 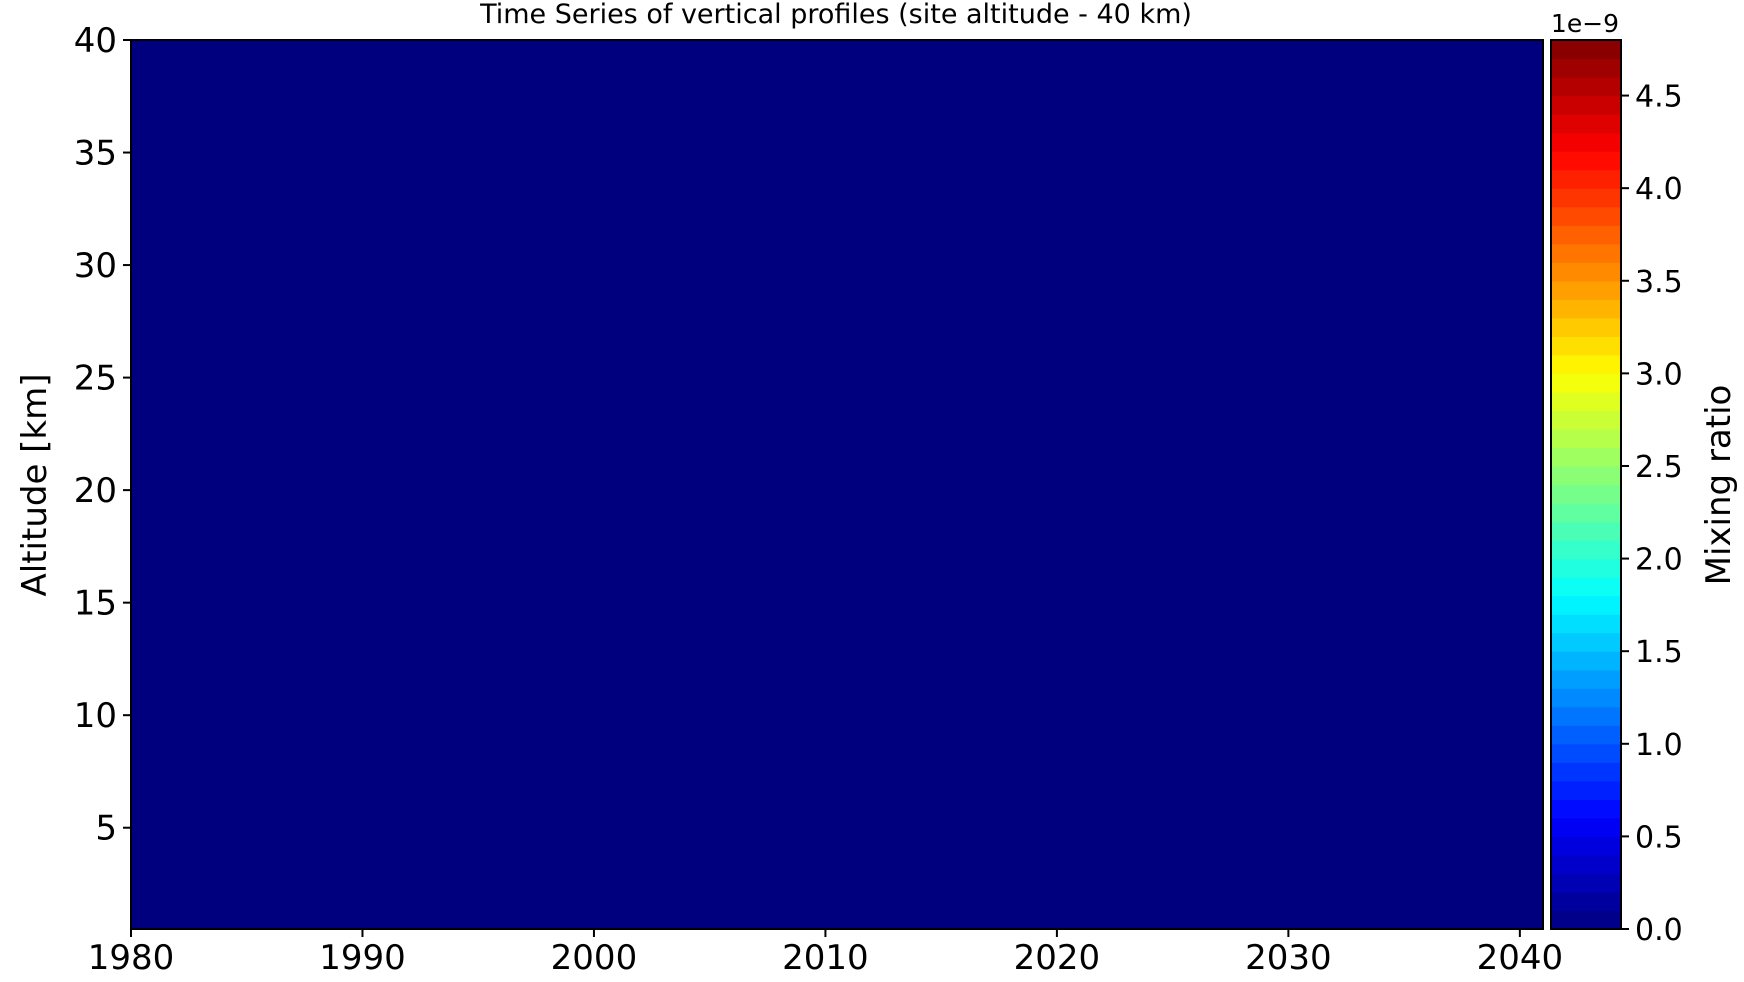 I want to click on colorbar, so click(x=1586, y=485).